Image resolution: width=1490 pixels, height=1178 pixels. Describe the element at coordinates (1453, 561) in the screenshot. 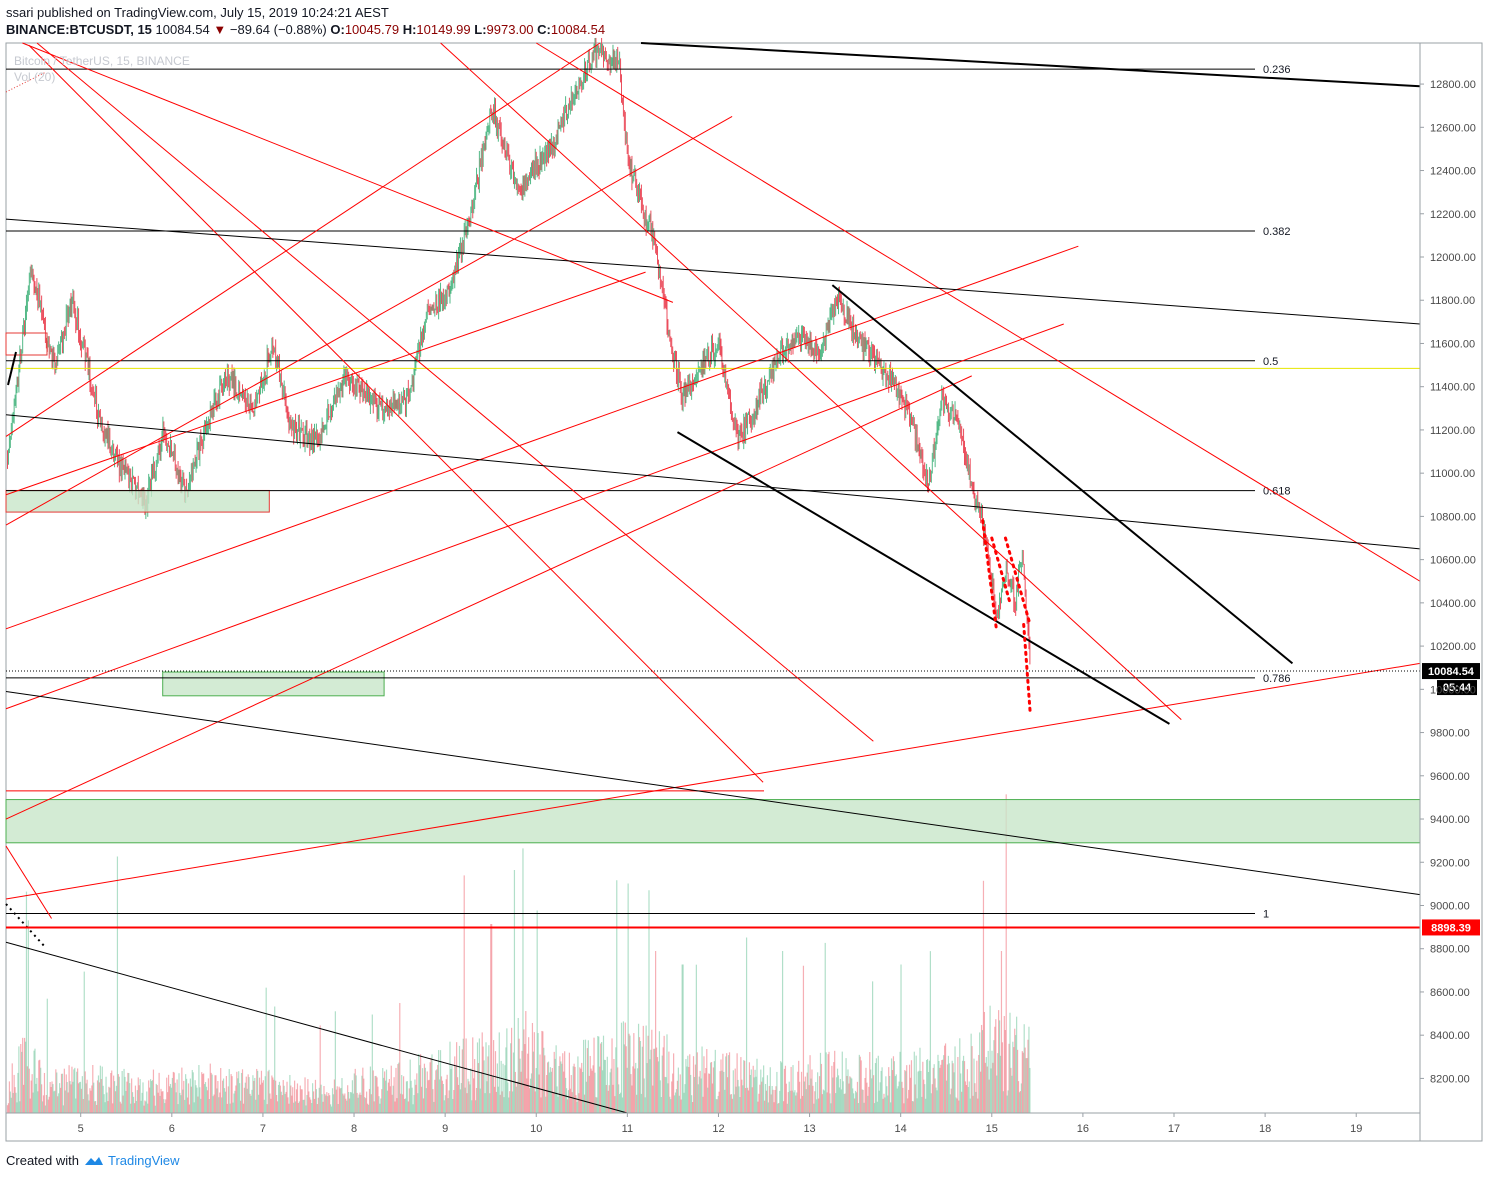

I see `price-tick-label: 10600.00` at that location.